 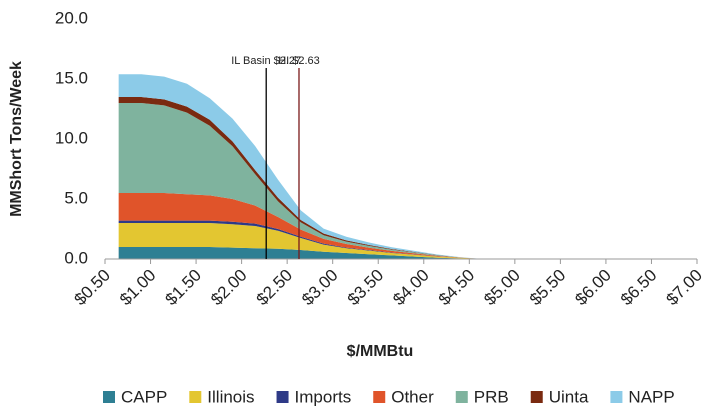 I want to click on y-tick-label: 5.0, so click(x=76, y=197).